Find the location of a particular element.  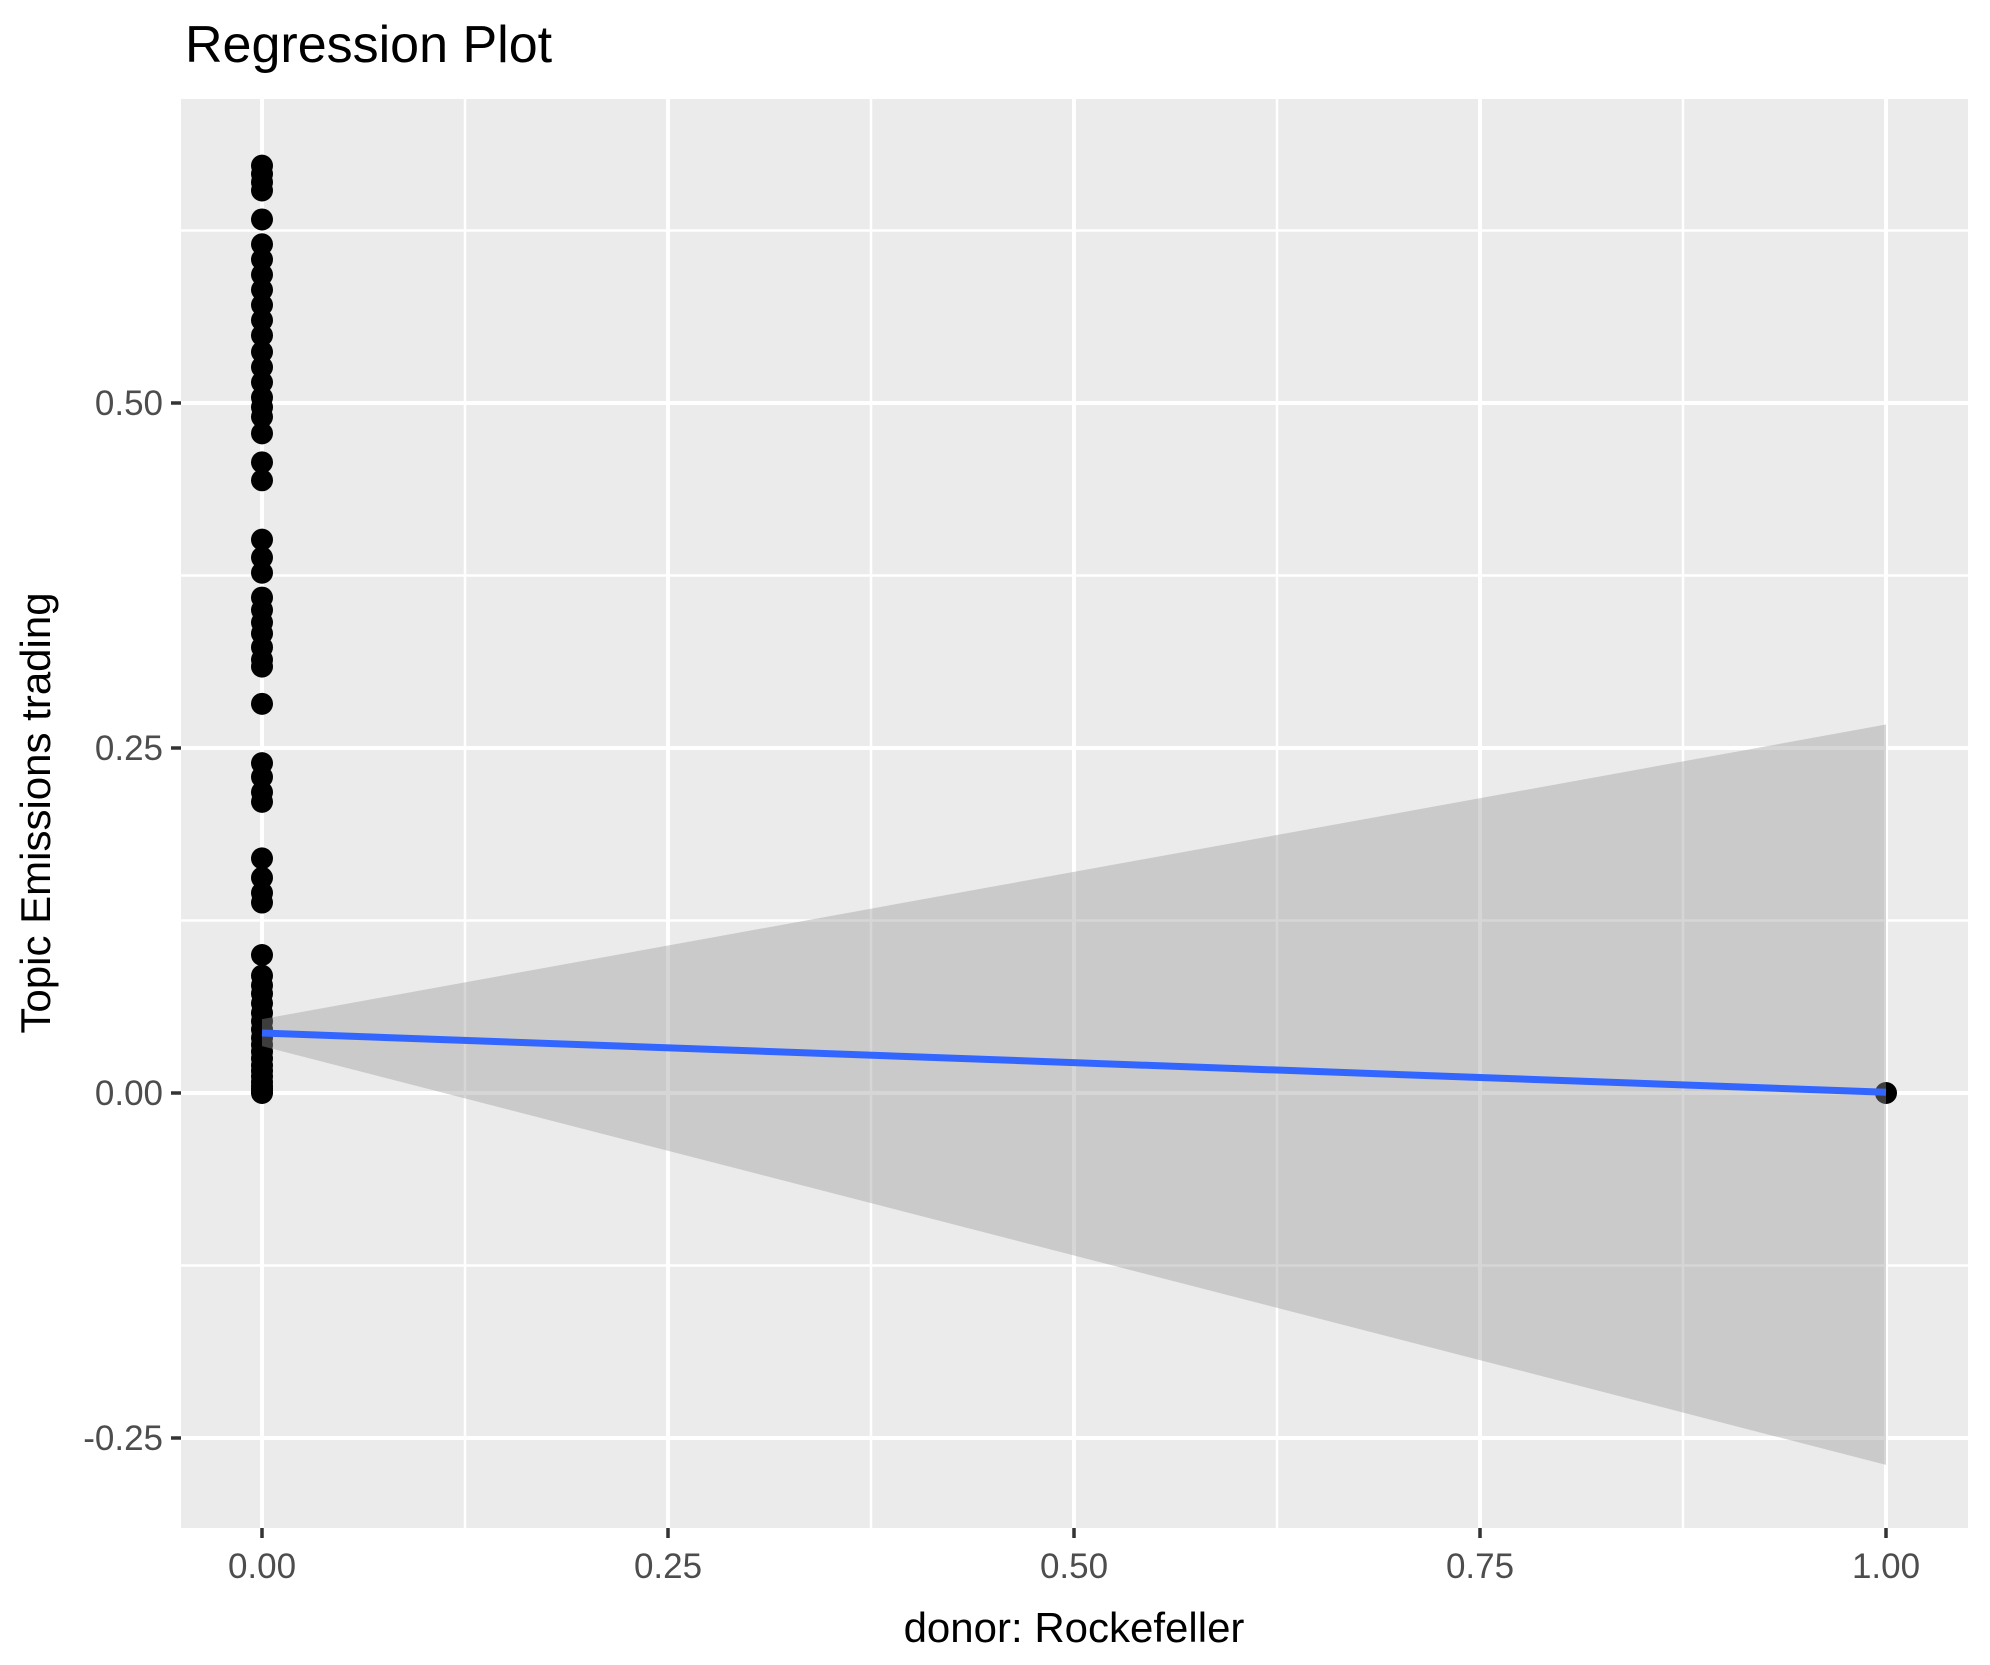

regression-line is located at coordinates (1074, 1062).